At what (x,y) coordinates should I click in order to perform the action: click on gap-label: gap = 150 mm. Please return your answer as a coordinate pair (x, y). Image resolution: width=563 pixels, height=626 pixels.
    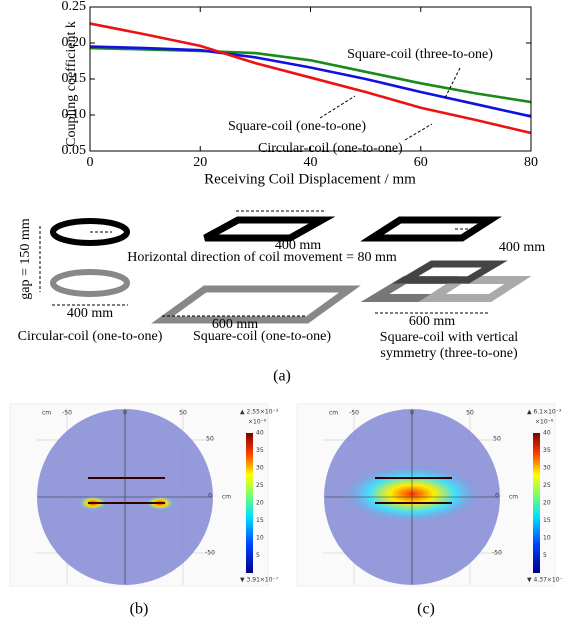
    Looking at the image, I should click on (25, 258).